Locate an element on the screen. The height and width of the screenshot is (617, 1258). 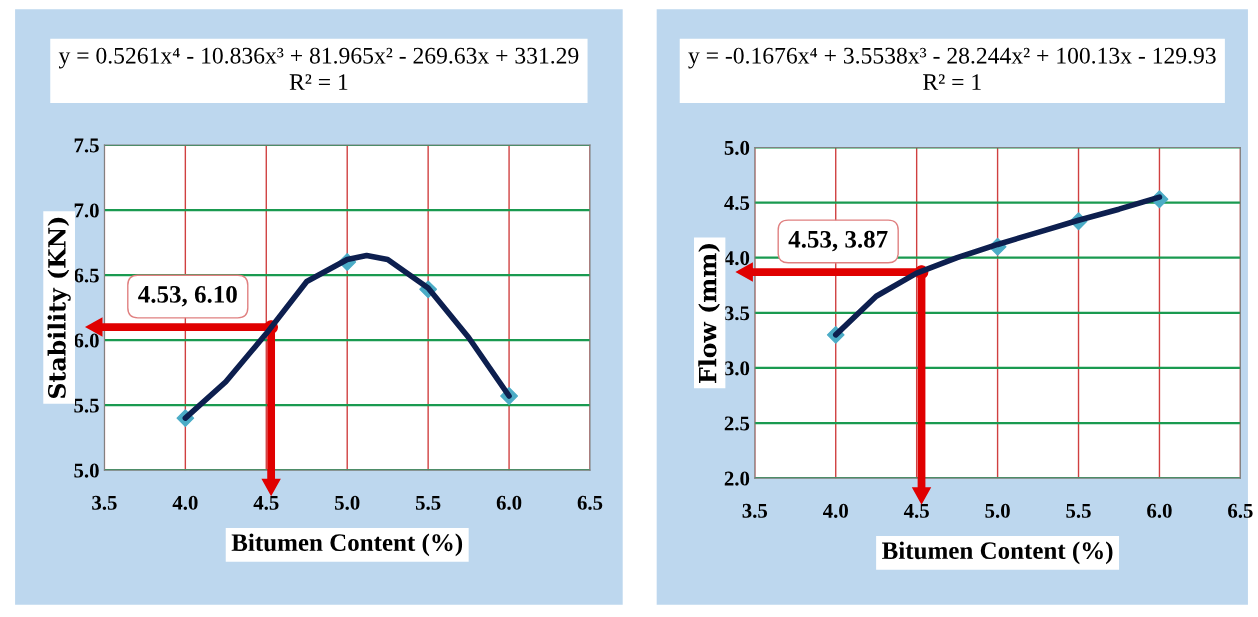
y-axis-title: Flow (mm) is located at coordinates (709, 313).